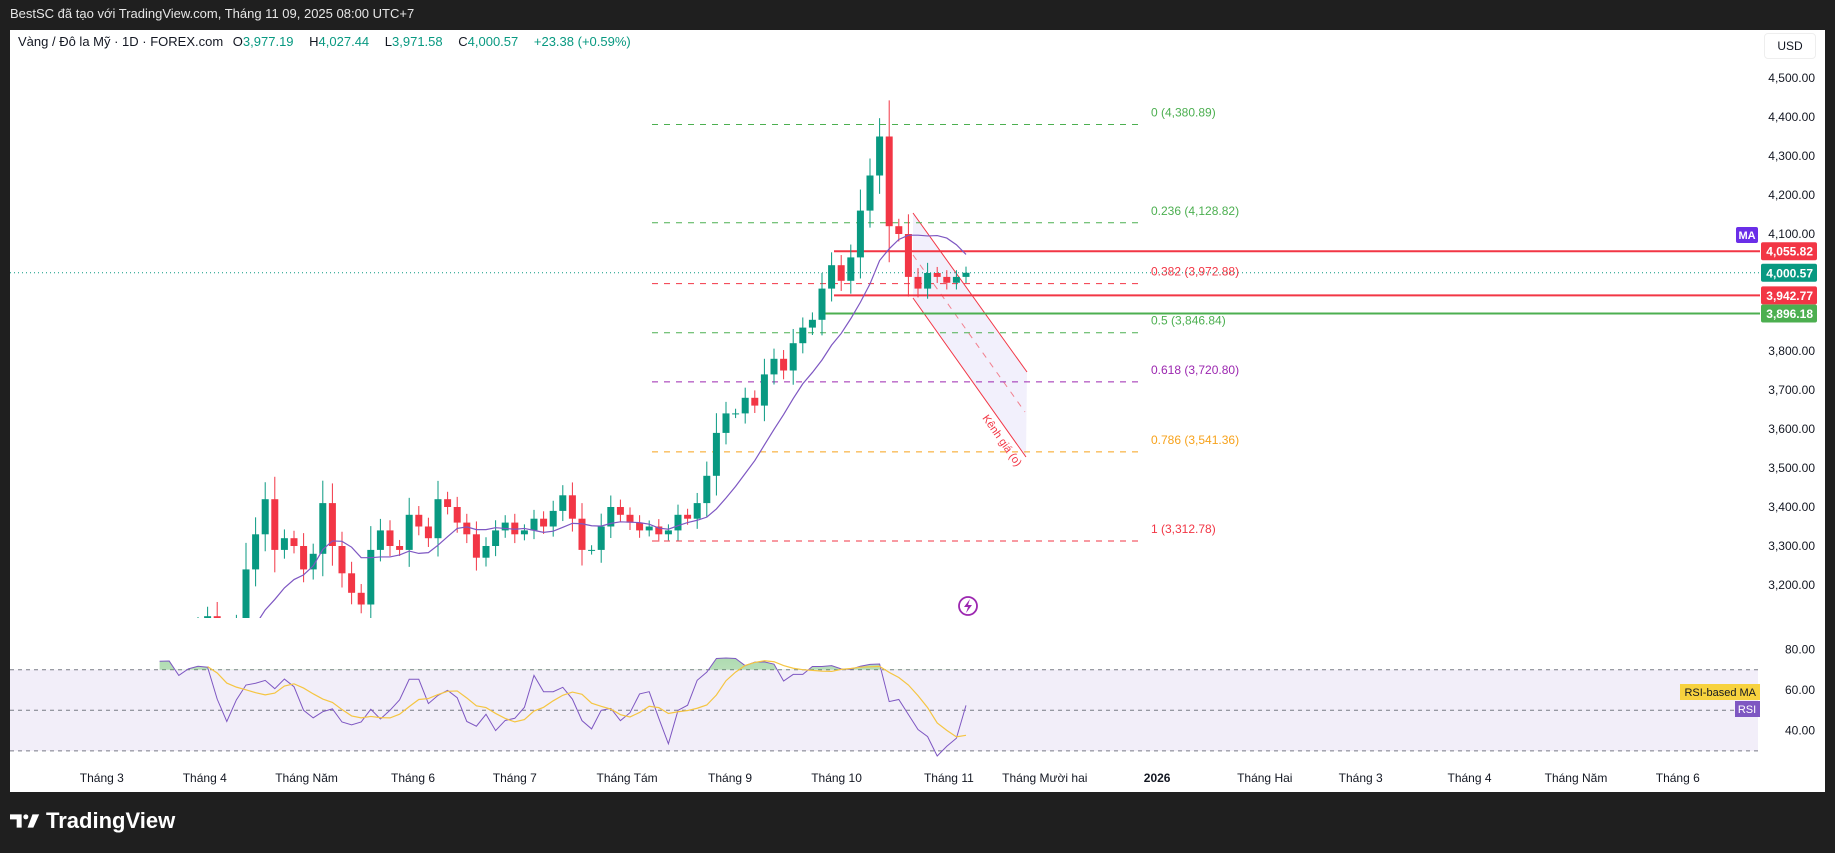  I want to click on price-tick-label: 4,400.00, so click(1791, 117).